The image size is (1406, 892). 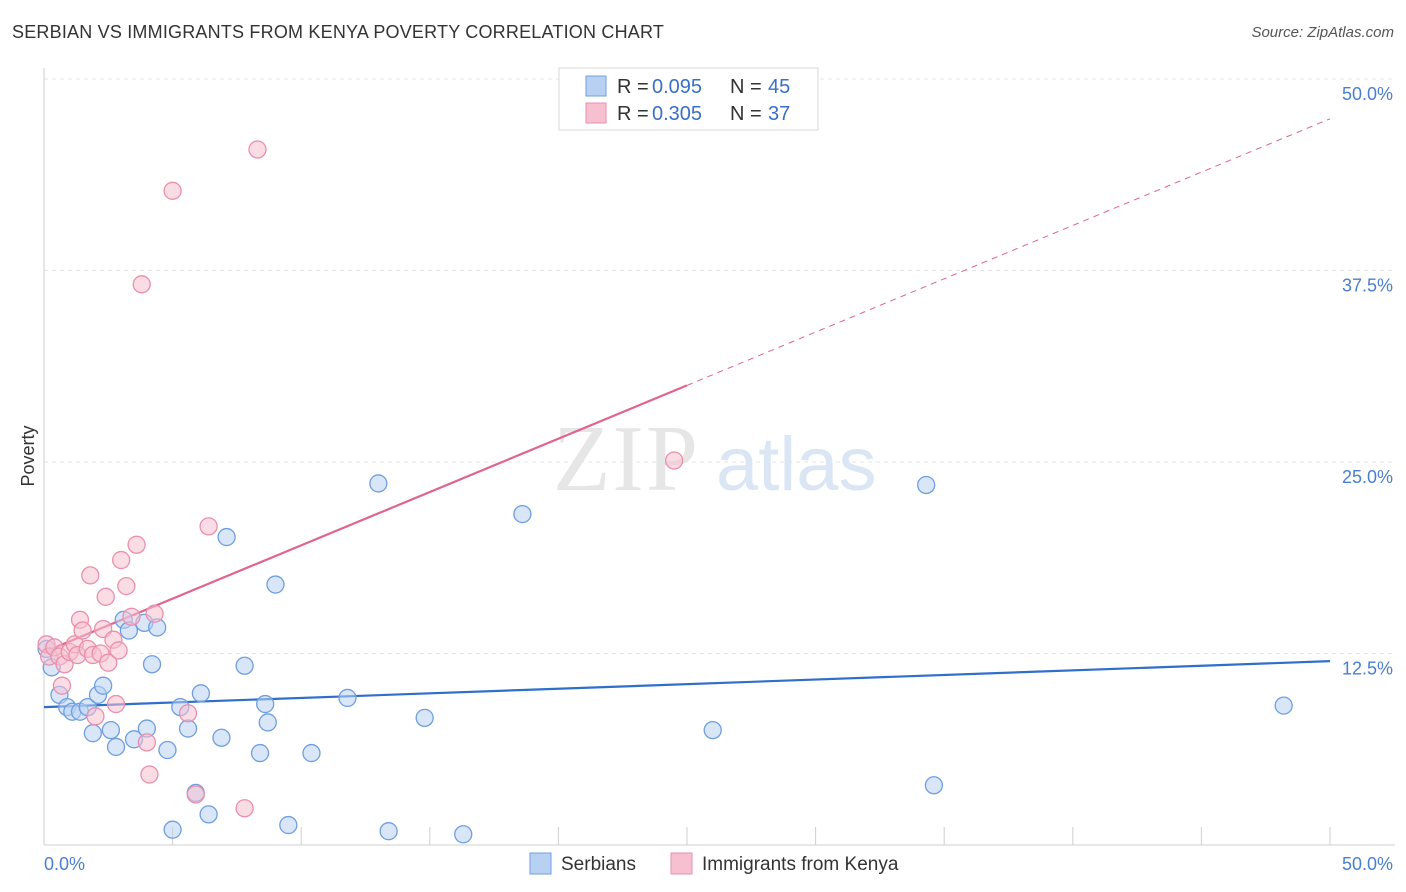 What do you see at coordinates (681, 863) in the screenshot?
I see `bottom-legend-swatch-kenya` at bounding box center [681, 863].